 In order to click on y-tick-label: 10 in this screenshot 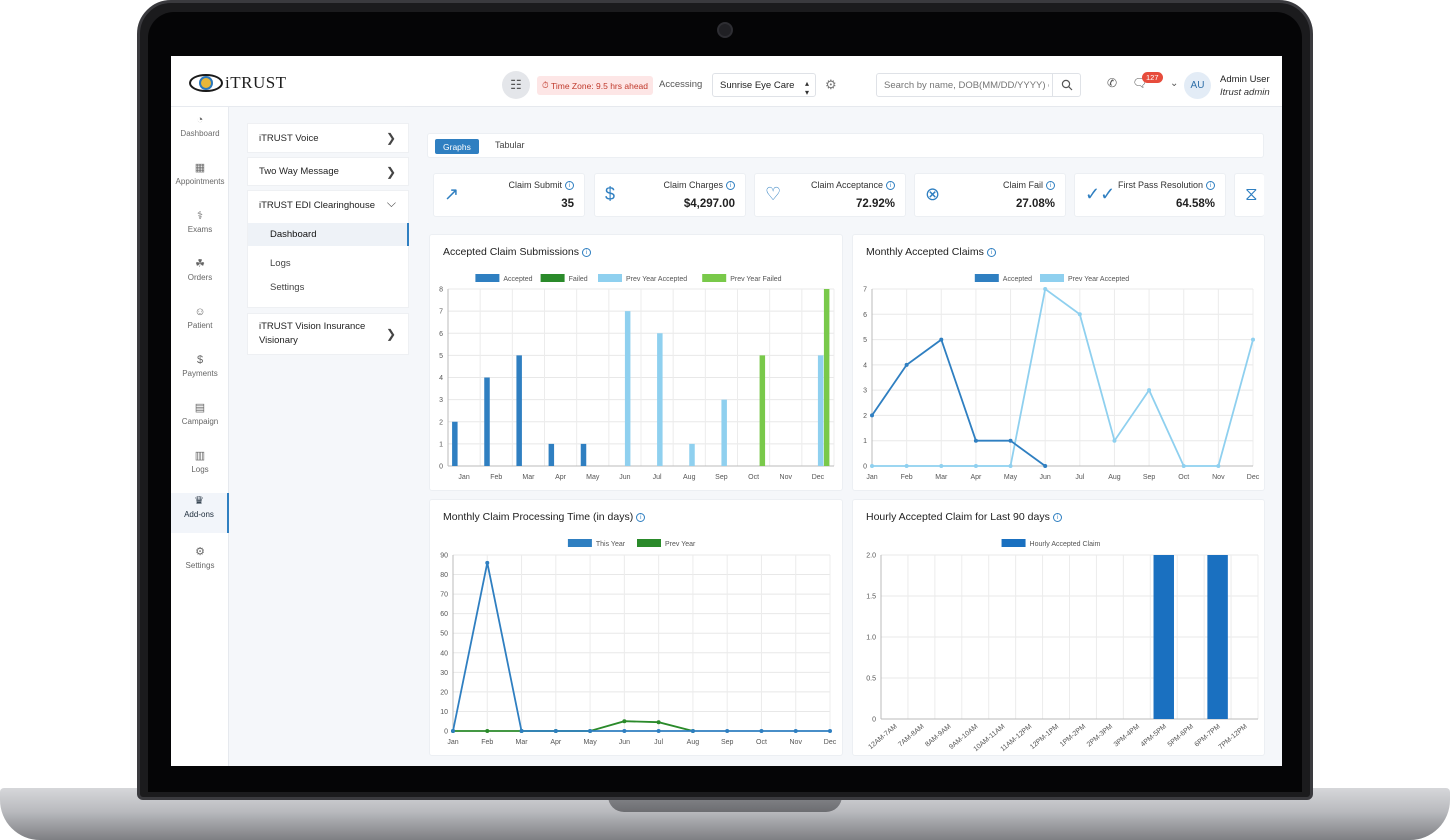, I will do `click(444, 712)`.